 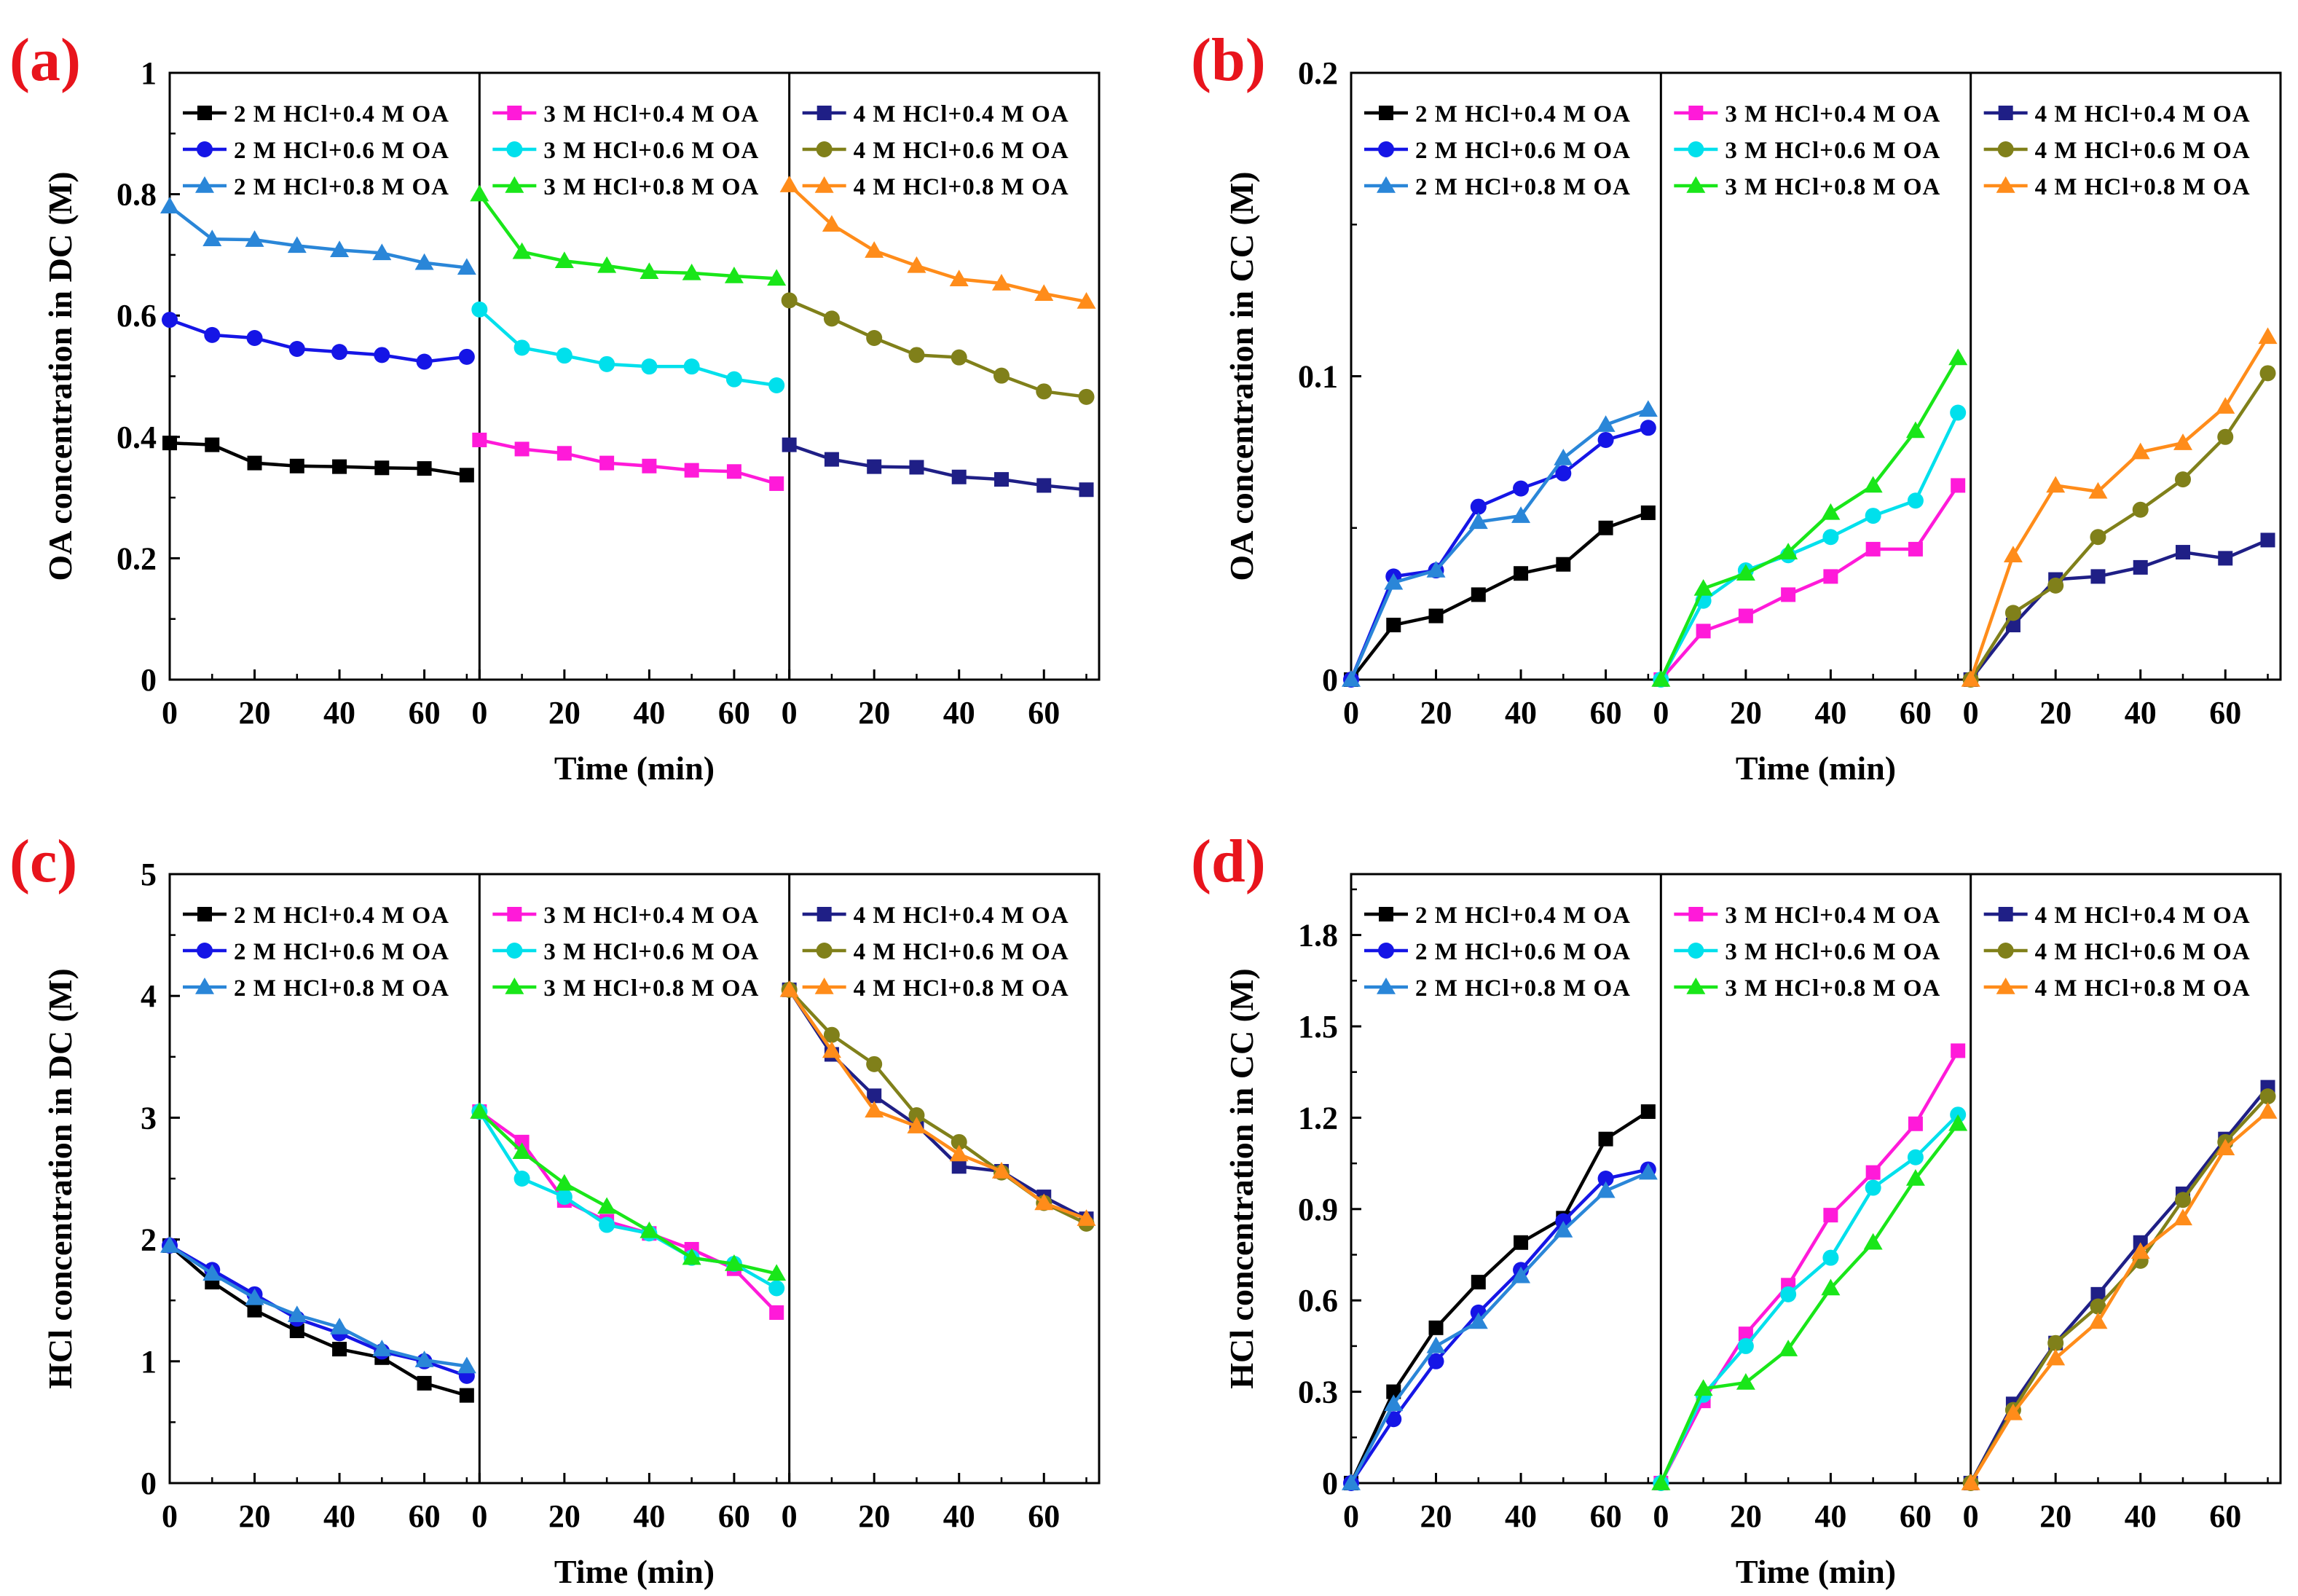 I want to click on y-tick-label: 1.8, so click(x=1318, y=936).